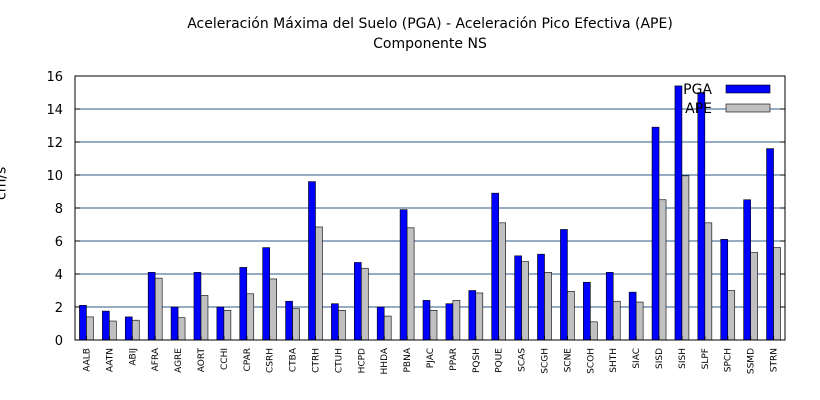 The height and width of the screenshot is (400, 820). I want to click on x-tick-label: SIAC, so click(637, 358).